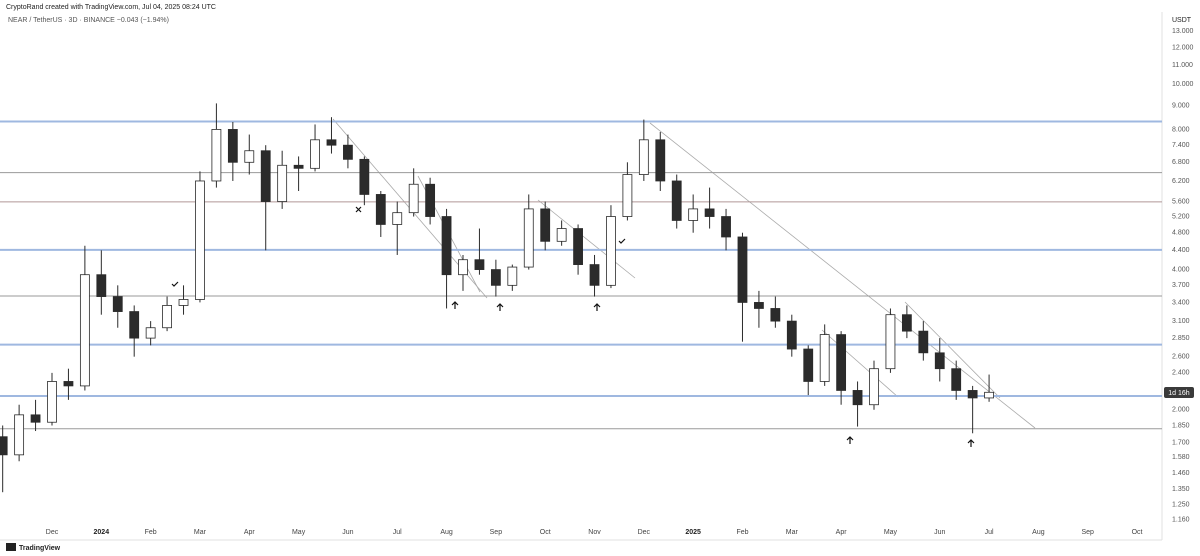 The width and height of the screenshot is (1200, 556). What do you see at coordinates (358, 209) in the screenshot?
I see `cross-mark` at bounding box center [358, 209].